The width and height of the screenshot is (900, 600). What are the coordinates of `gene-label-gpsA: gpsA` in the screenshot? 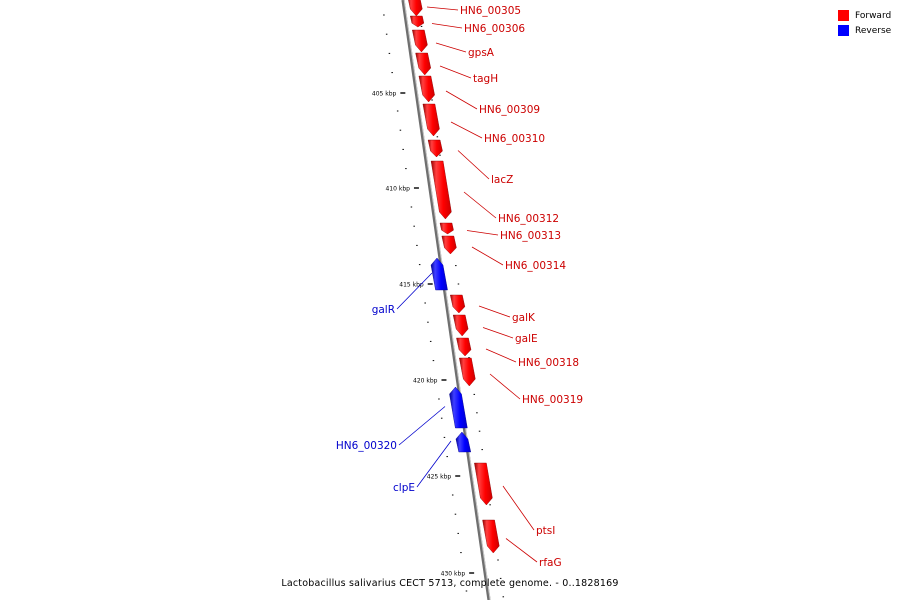 It's located at (481, 53).